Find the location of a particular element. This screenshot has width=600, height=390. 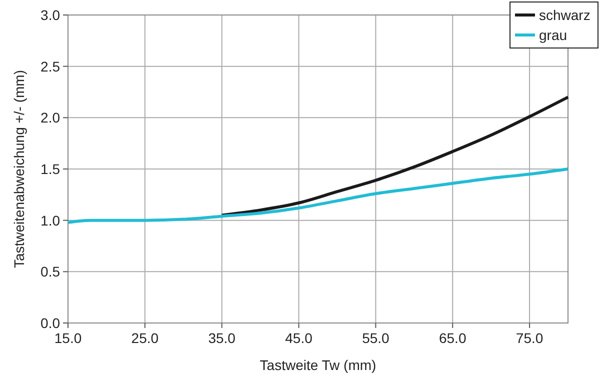

y-tick-label: 2.5 is located at coordinates (50, 66).